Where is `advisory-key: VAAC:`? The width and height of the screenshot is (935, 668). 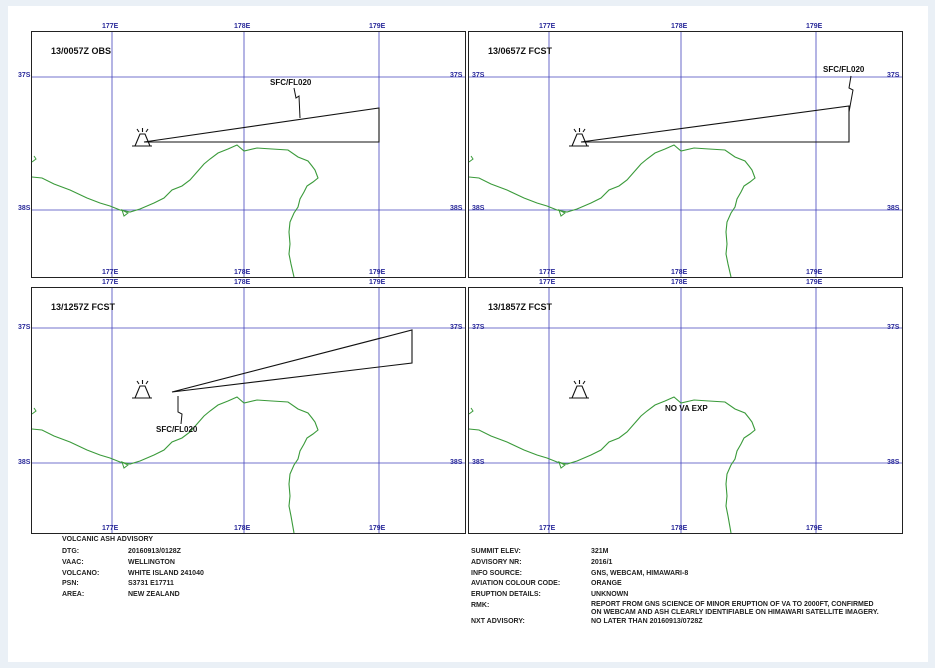 advisory-key: VAAC: is located at coordinates (73, 562).